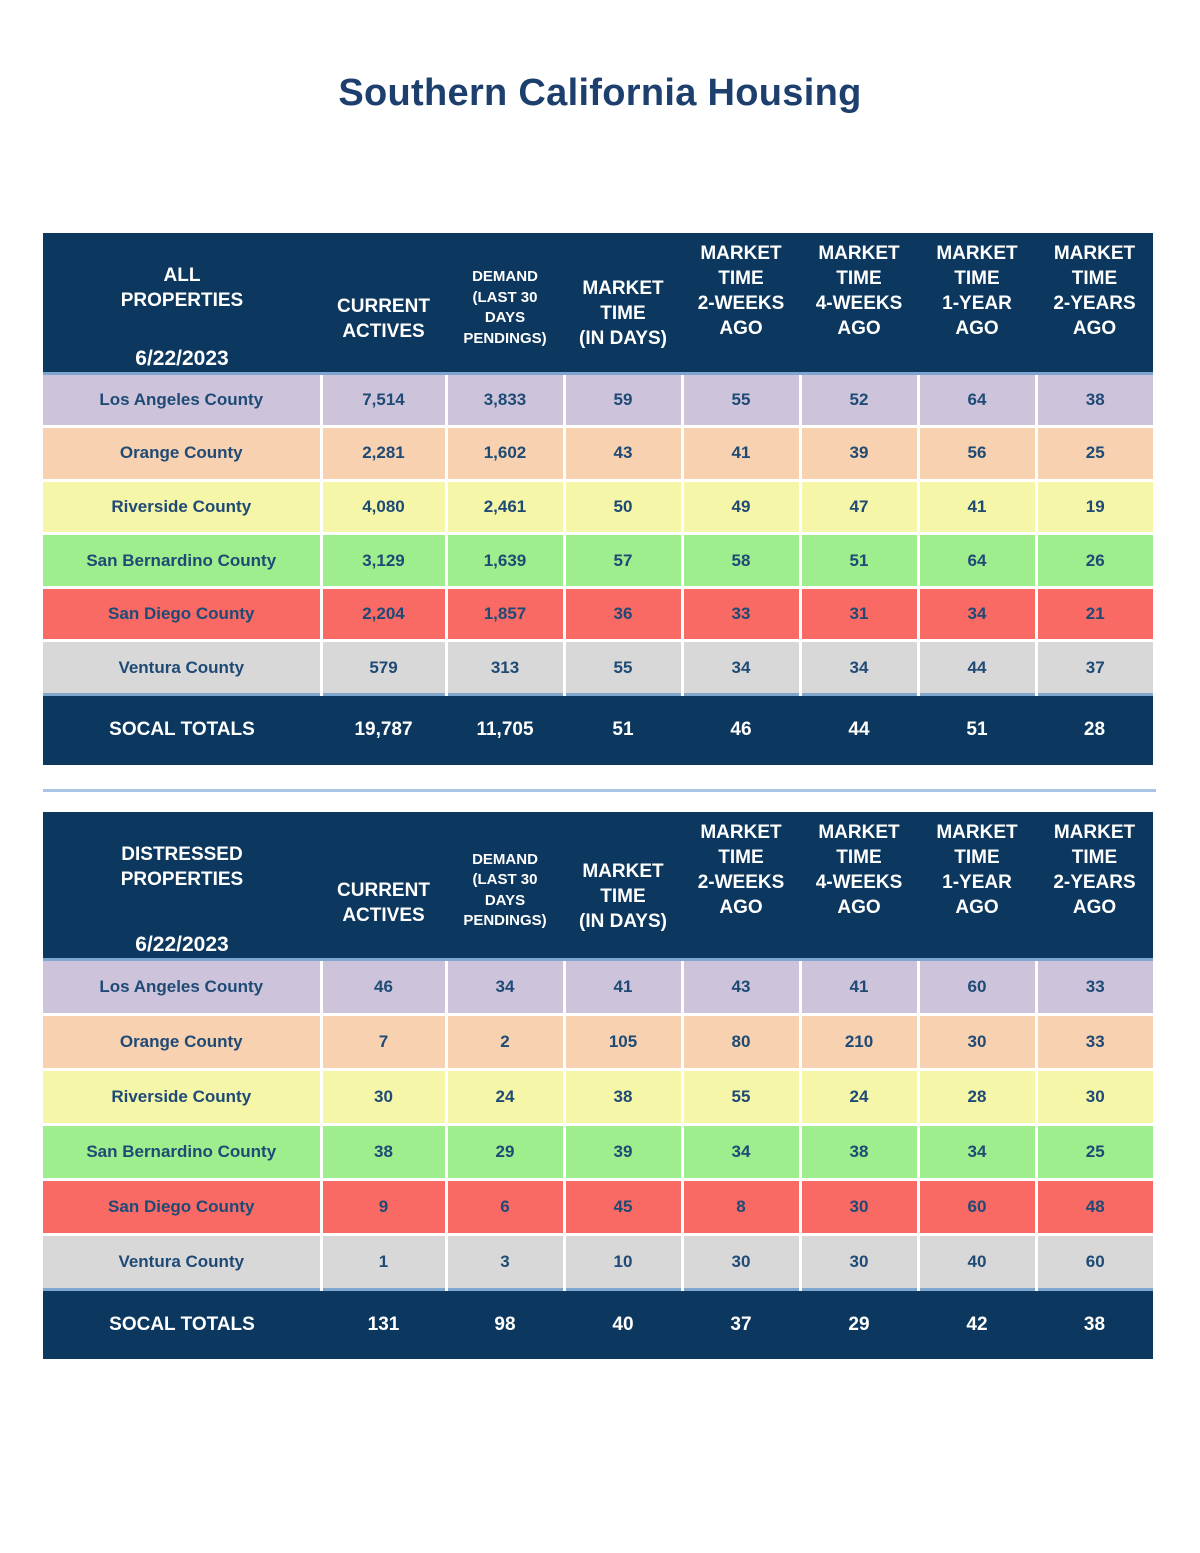  What do you see at coordinates (182, 986) in the screenshot?
I see `county-name: Los Angeles County` at bounding box center [182, 986].